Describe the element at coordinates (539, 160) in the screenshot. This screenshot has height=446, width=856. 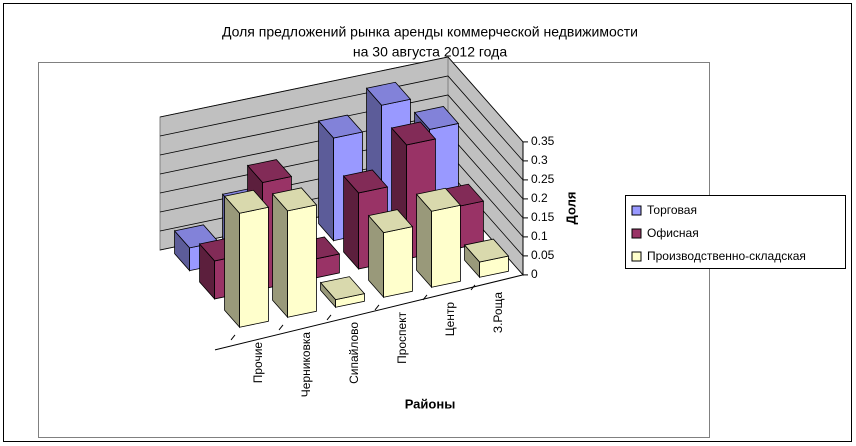
I see `y-tick-label: 0.3` at that location.